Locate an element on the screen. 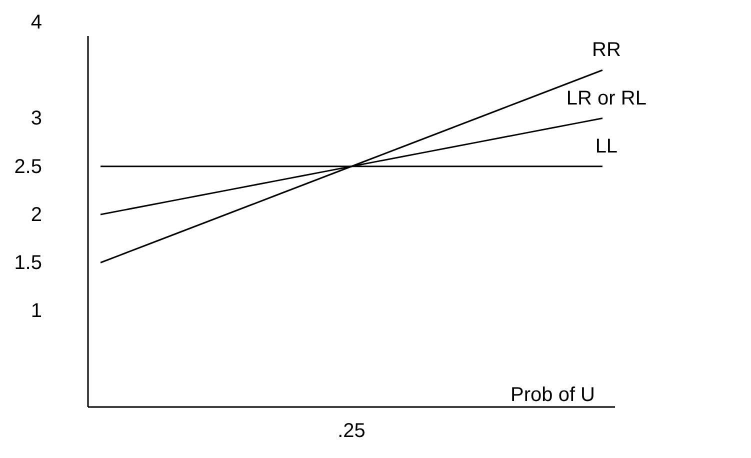 This screenshot has width=751, height=458. x-tick-label: .25 is located at coordinates (352, 431).